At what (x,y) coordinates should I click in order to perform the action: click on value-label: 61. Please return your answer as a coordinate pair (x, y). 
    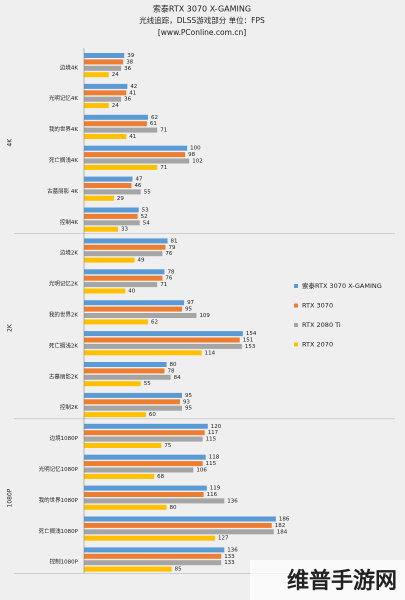
    Looking at the image, I should click on (153, 124).